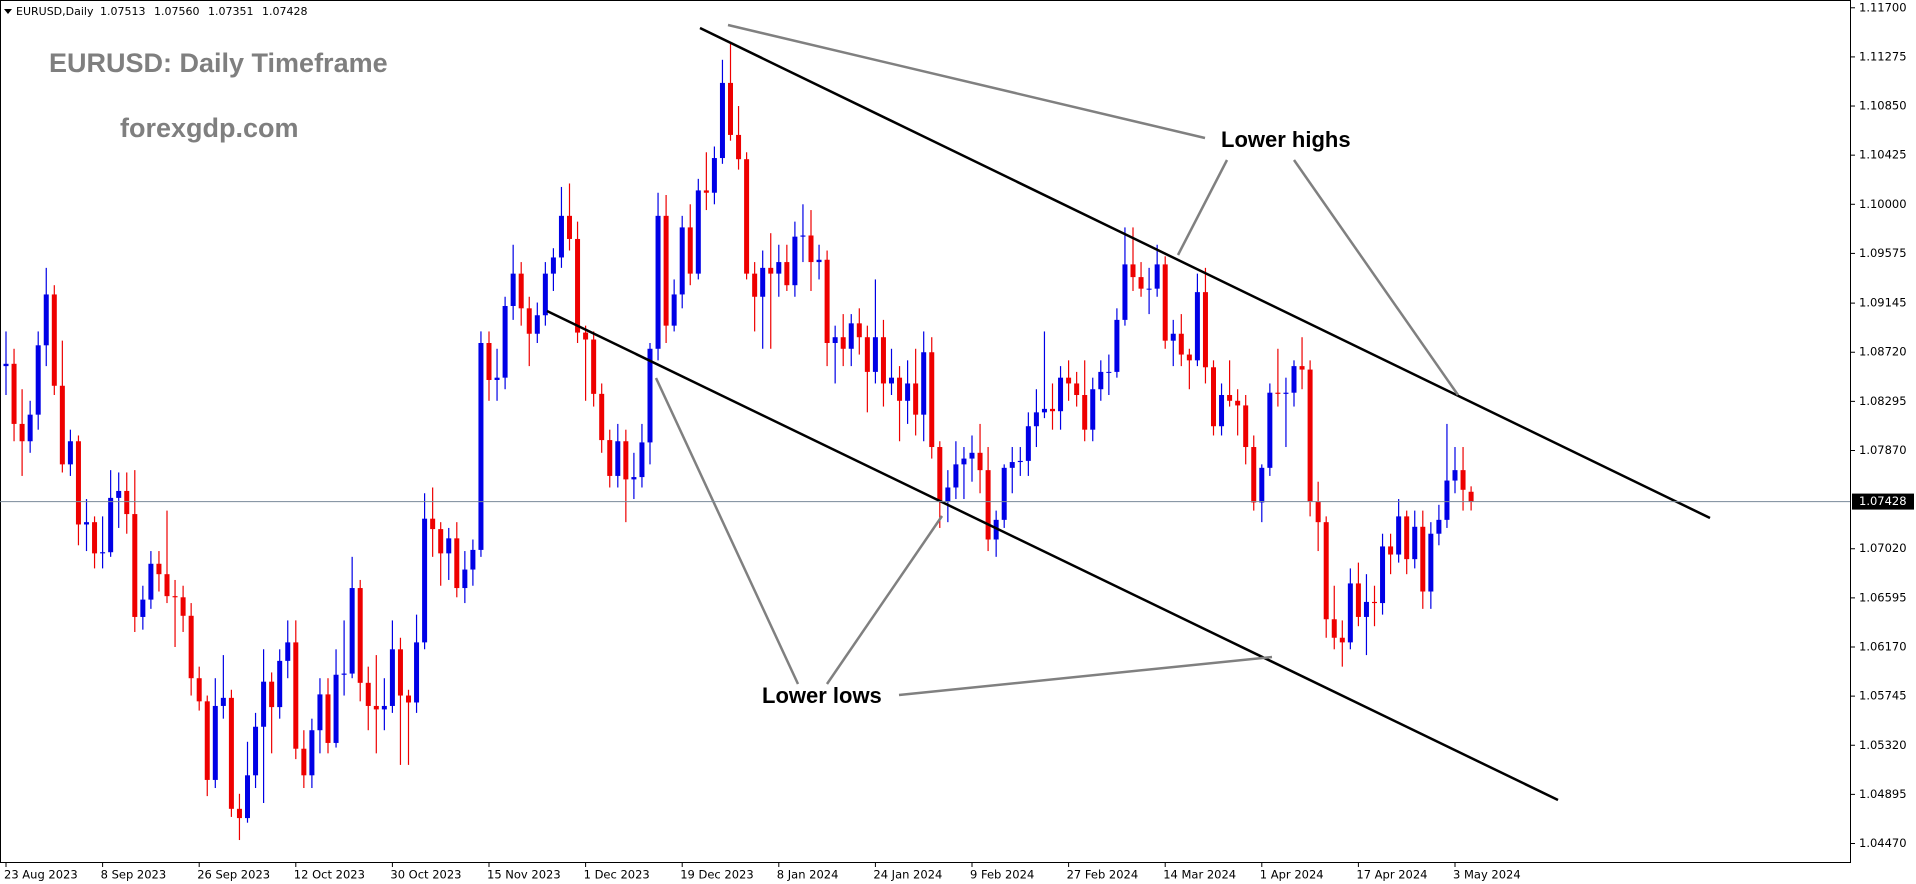  Describe the element at coordinates (1883, 56) in the screenshot. I see `y-tick-label: 1.11275` at that location.